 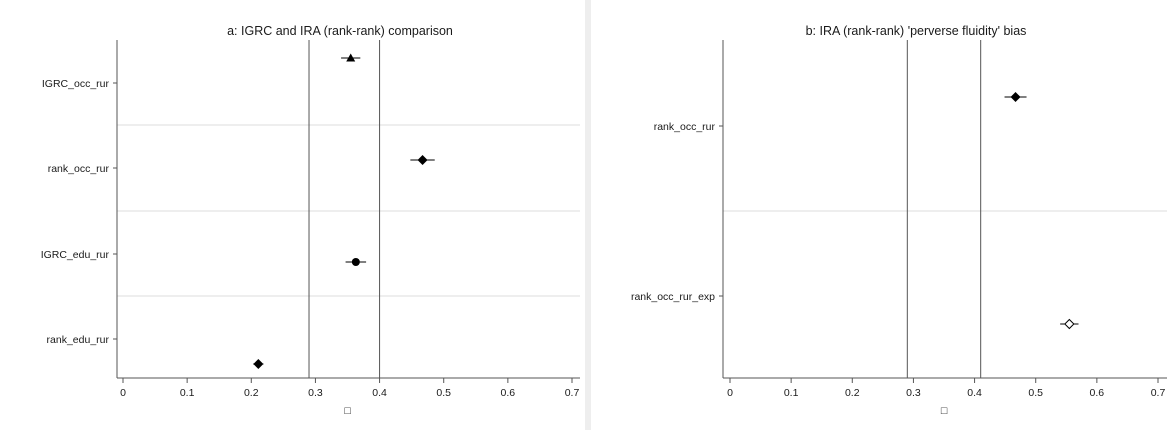 I want to click on chart-title: a: IGRC and IRA (rank-rank) comparison, so click(x=340, y=31).